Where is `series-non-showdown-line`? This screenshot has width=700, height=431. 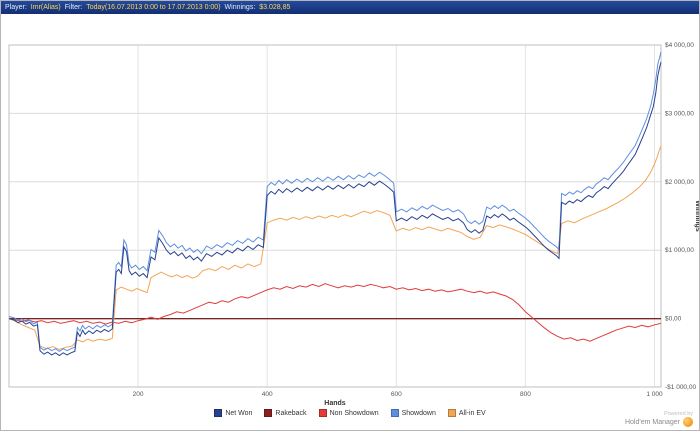
series-non-showdown-line is located at coordinates (335, 312).